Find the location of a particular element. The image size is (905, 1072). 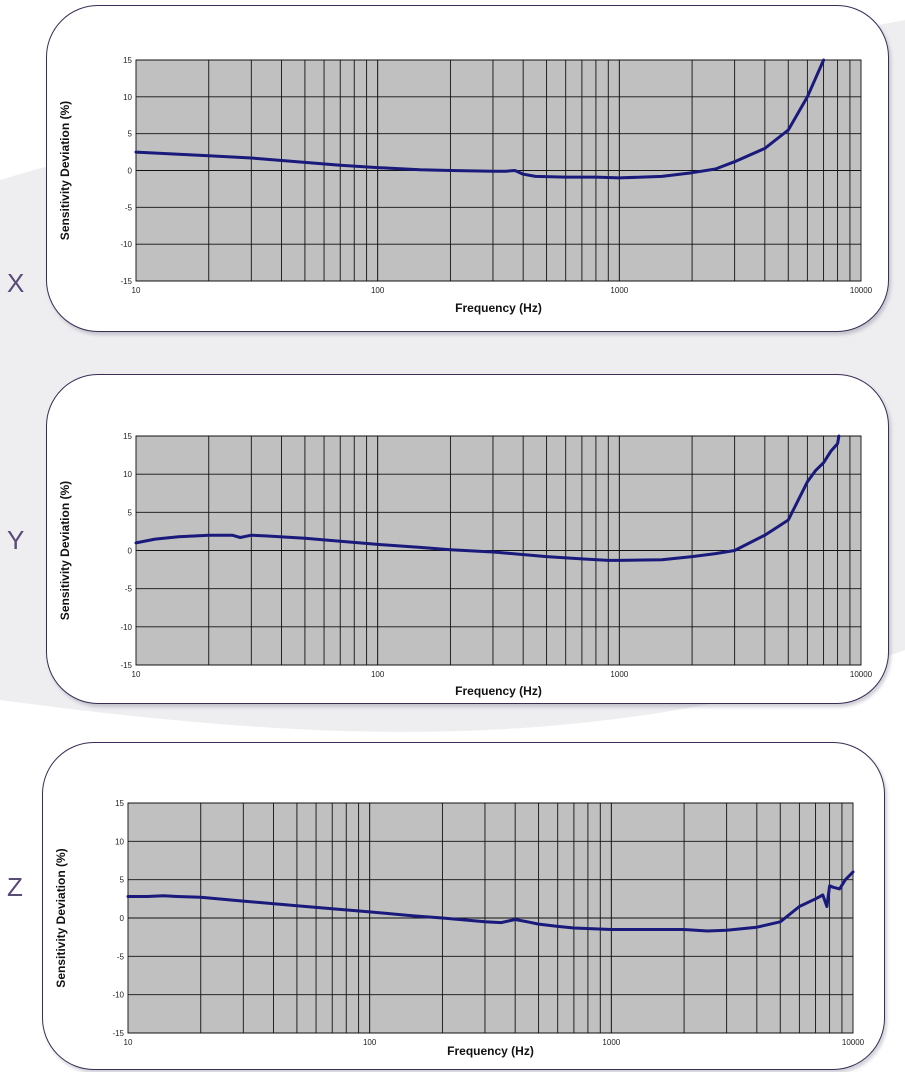

axis-letter-z: Z is located at coordinates (15, 887).